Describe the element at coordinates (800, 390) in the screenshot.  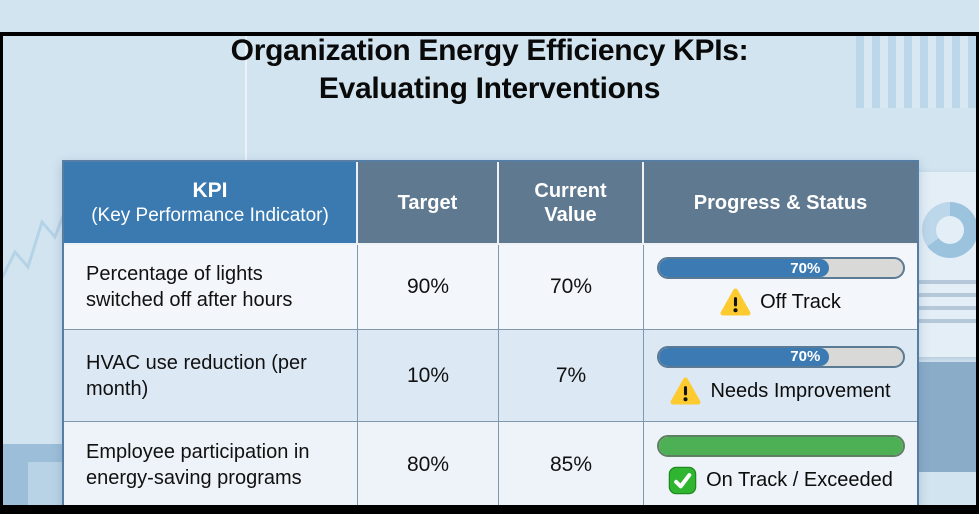
I see `row2-status-label: Needs Improvement` at that location.